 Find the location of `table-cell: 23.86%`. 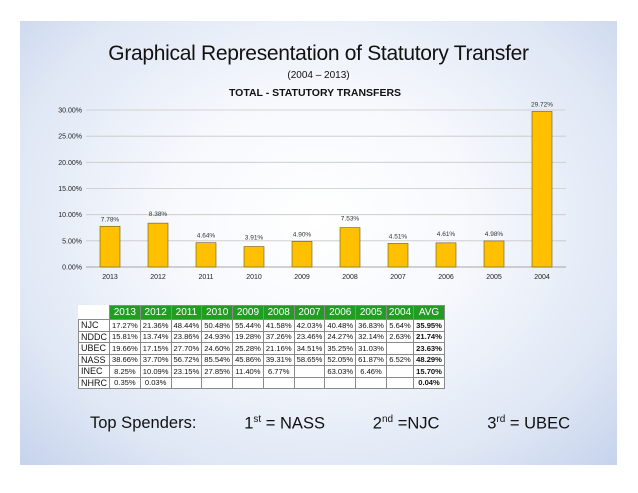

table-cell: 23.86% is located at coordinates (186, 336).